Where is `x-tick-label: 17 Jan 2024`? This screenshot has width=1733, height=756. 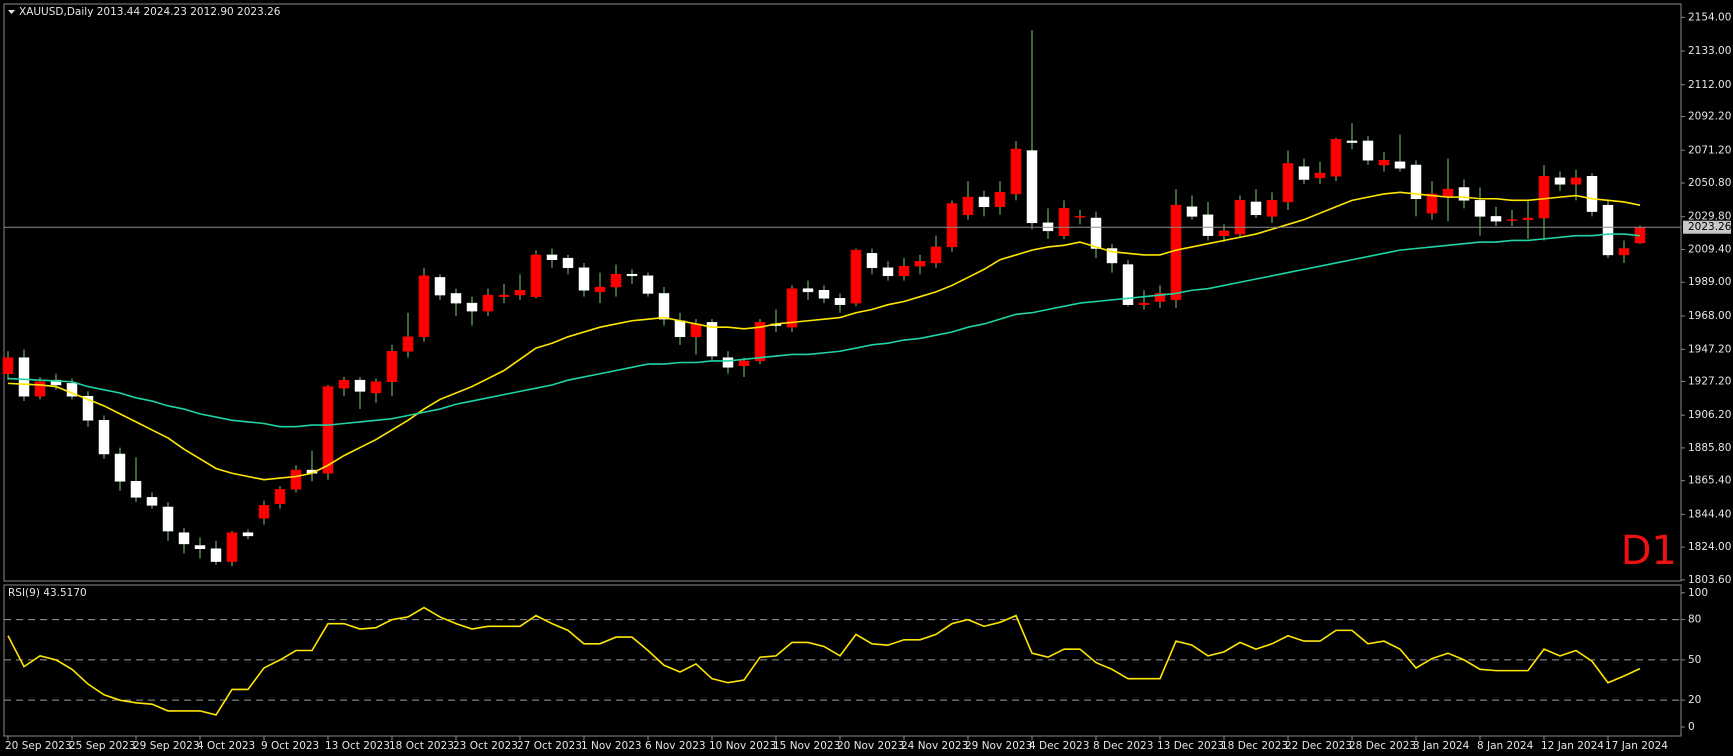 x-tick-label: 17 Jan 2024 is located at coordinates (1636, 746).